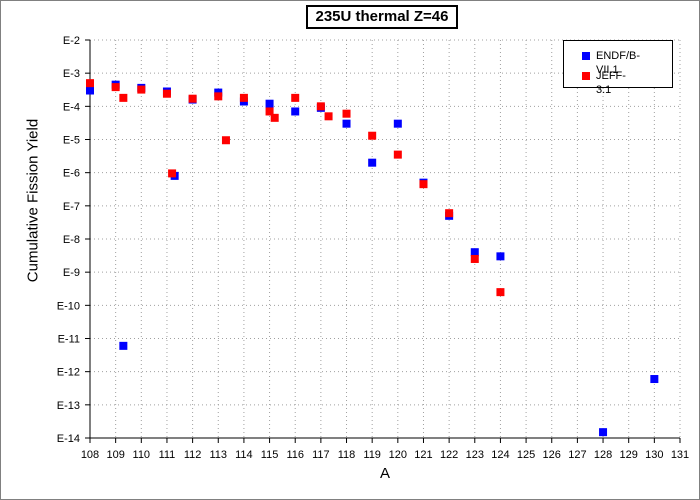 The width and height of the screenshot is (700, 500). Describe the element at coordinates (71, 174) in the screenshot. I see `y-tick-label: E-6` at that location.